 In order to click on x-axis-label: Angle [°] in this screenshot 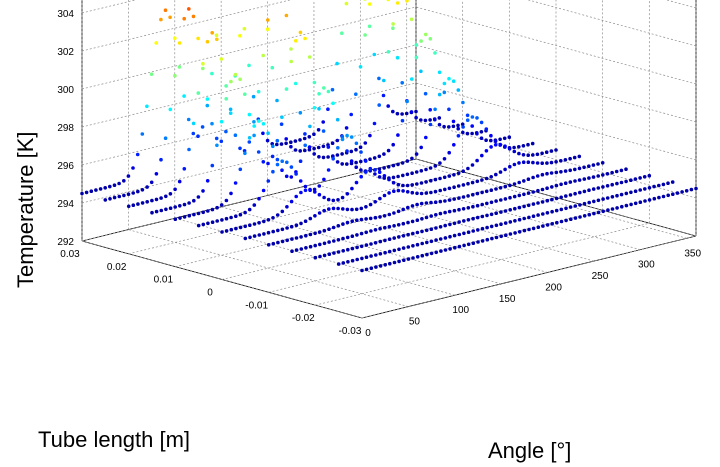, I will do `click(529, 450)`.